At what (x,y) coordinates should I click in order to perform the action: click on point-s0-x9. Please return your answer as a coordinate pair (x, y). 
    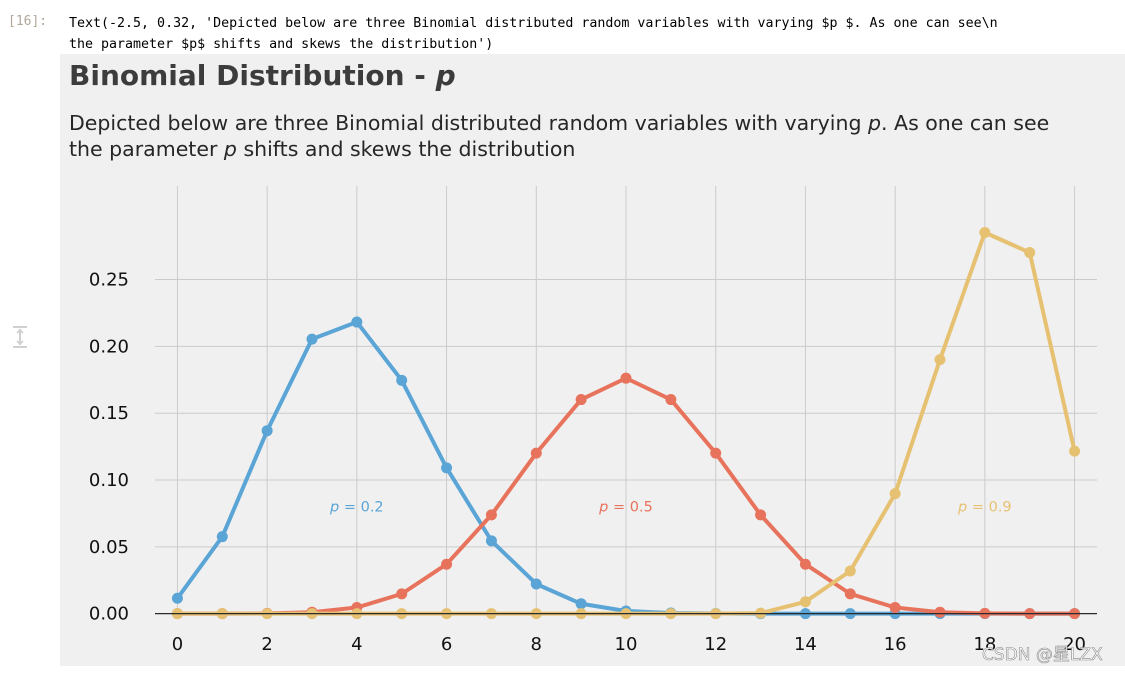
    Looking at the image, I should click on (581, 604).